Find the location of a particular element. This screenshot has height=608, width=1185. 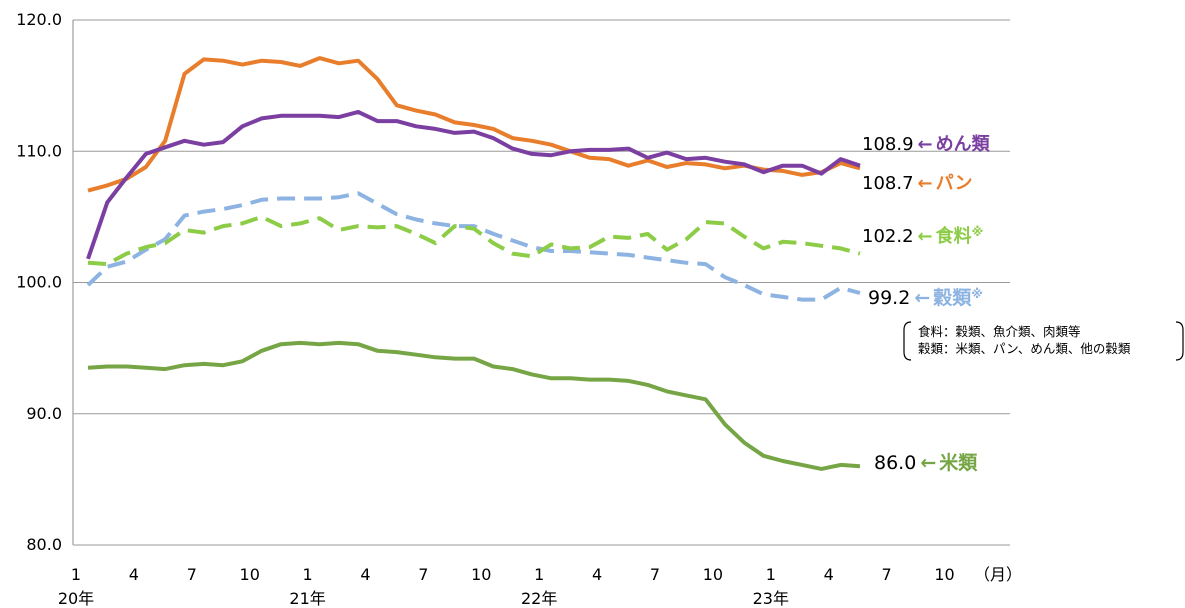

x-year-label: 21年 is located at coordinates (307, 598).